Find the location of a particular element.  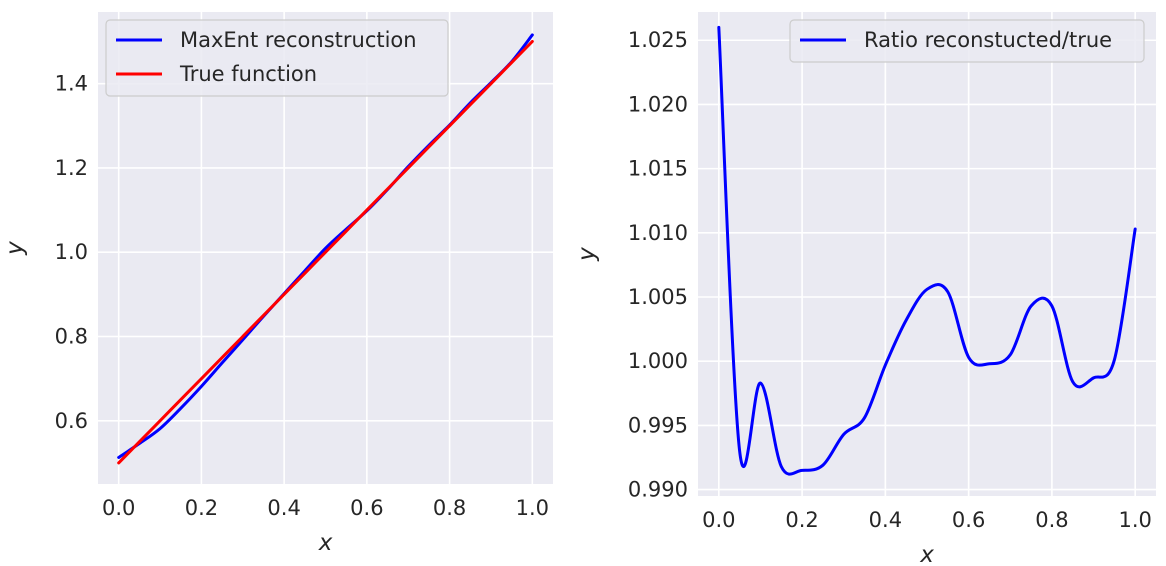

legend: MaxEnt reconstruction True function is located at coordinates (277, 58).